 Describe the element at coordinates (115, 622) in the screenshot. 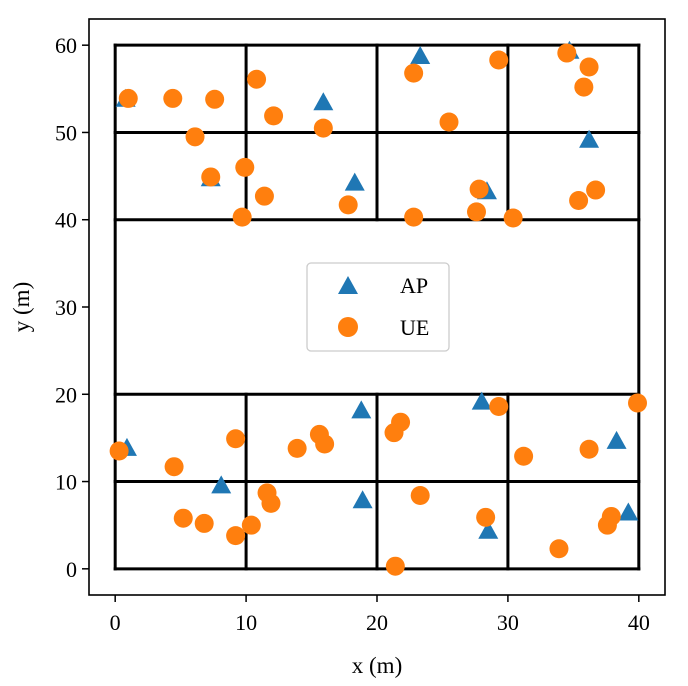

I see `x-tick-label: 0` at that location.